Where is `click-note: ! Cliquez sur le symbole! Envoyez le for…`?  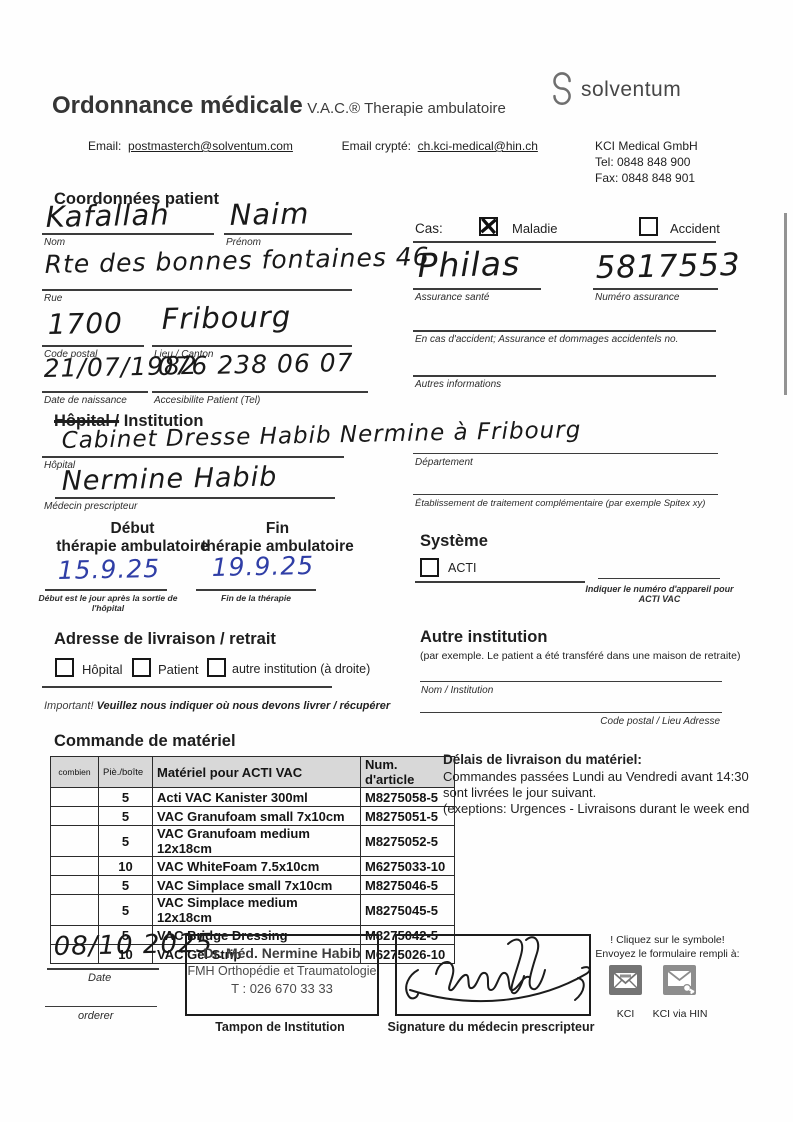 click-note: ! Cliquez sur le symbole! Envoyez le for… is located at coordinates (667, 947).